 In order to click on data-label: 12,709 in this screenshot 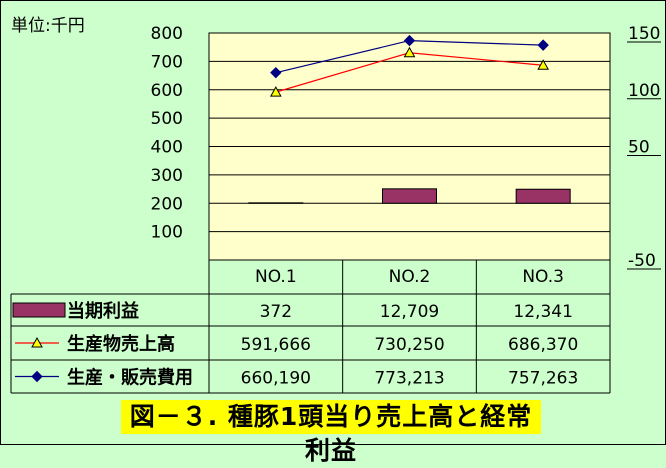, I will do `click(409, 312)`.